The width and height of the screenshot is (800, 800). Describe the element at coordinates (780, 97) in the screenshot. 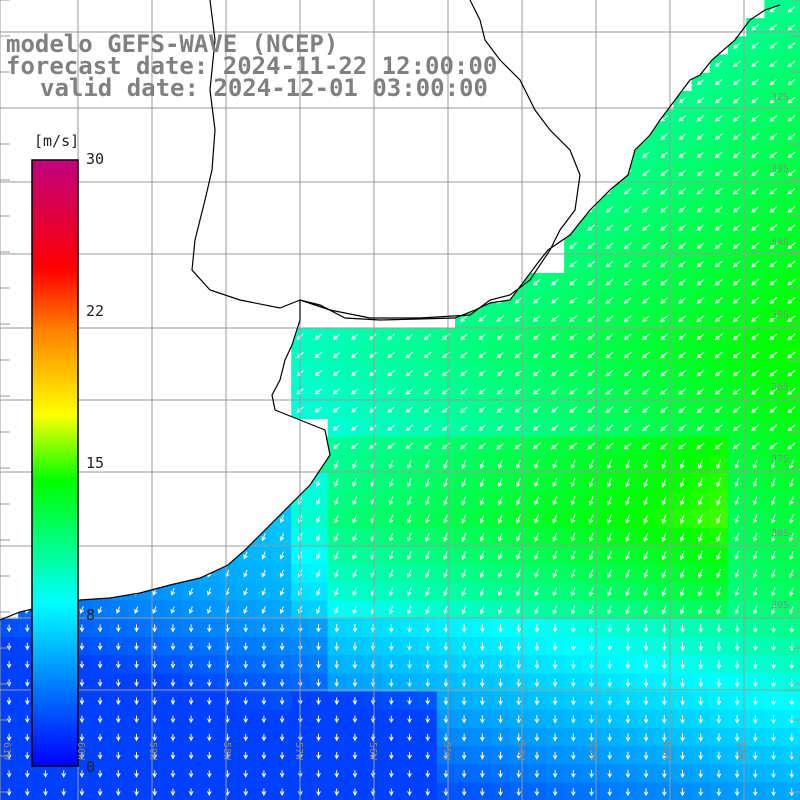

I see `latitude-label: 32S` at that location.